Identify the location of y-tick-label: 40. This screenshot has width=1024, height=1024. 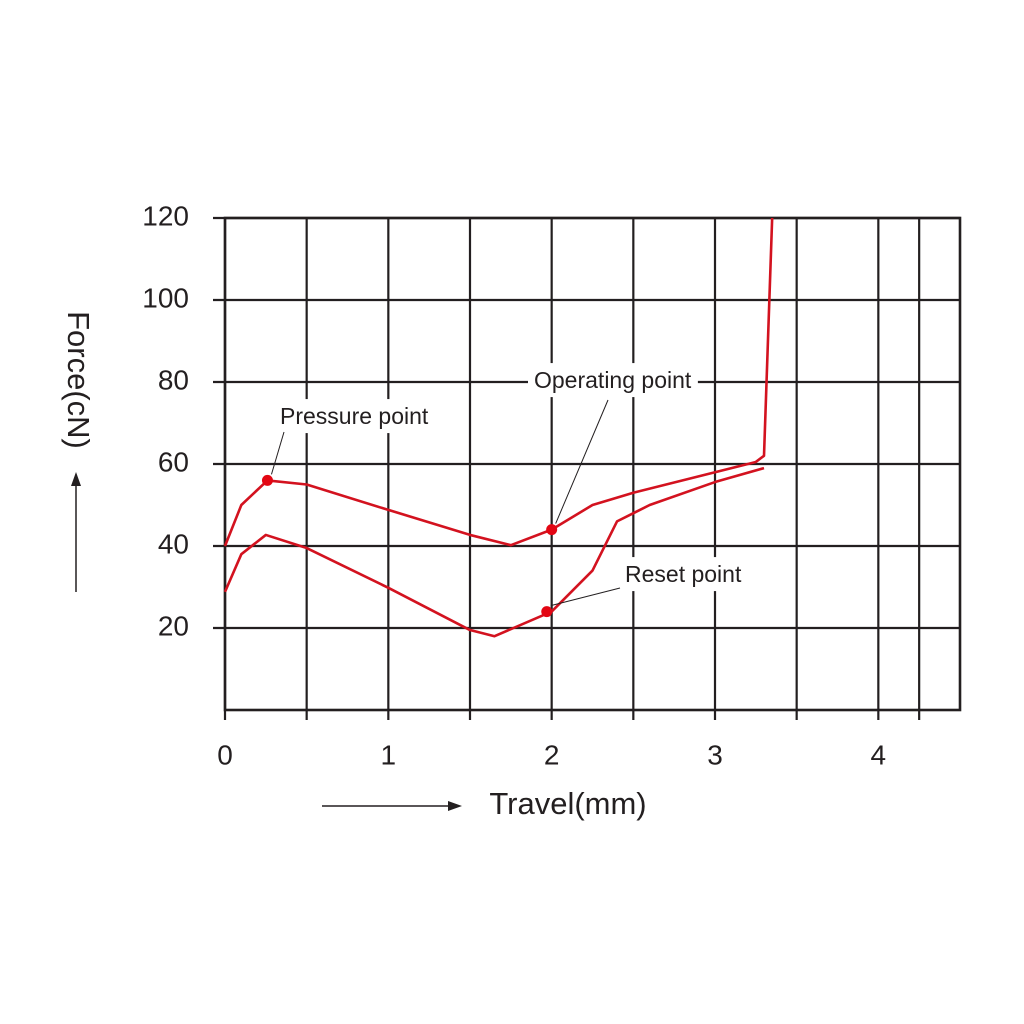
(173, 543).